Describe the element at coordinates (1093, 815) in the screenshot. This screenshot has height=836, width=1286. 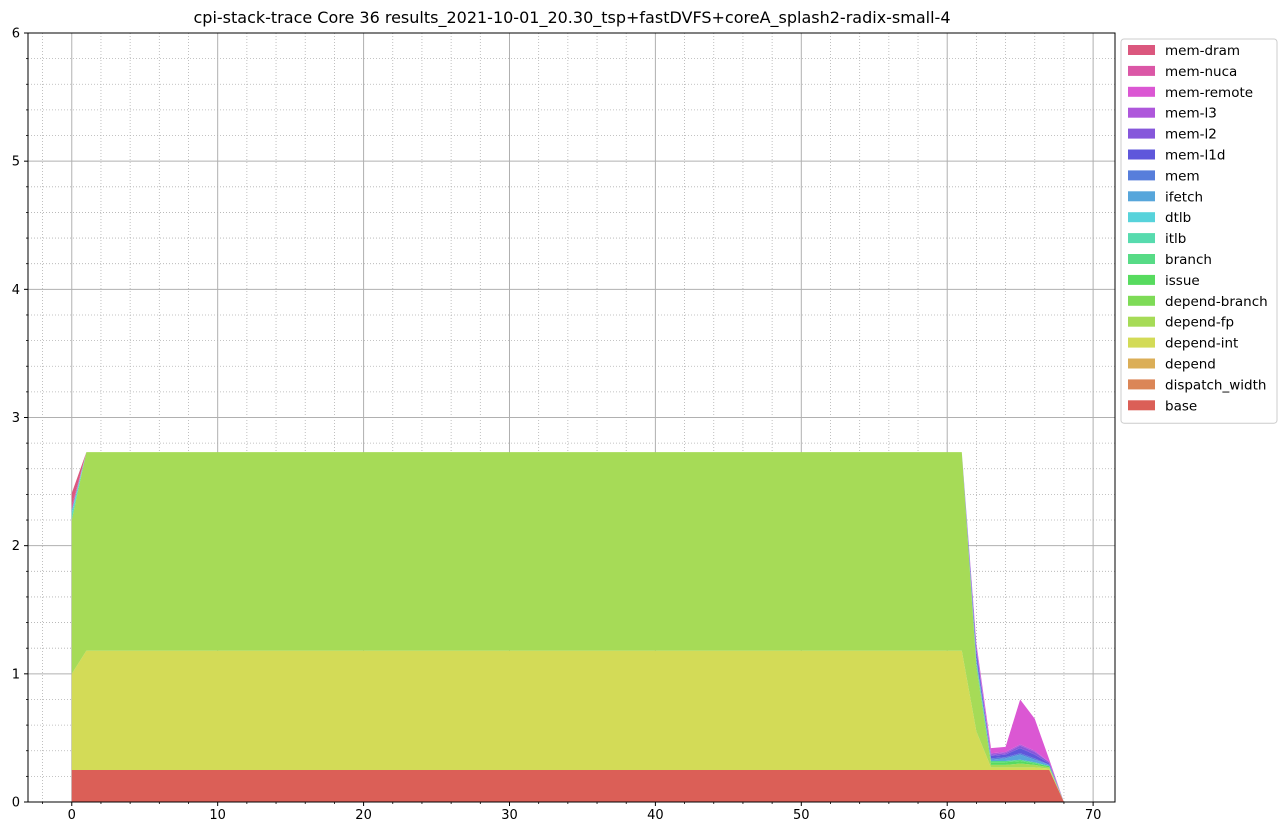
I see `x-tick-label: 70` at that location.